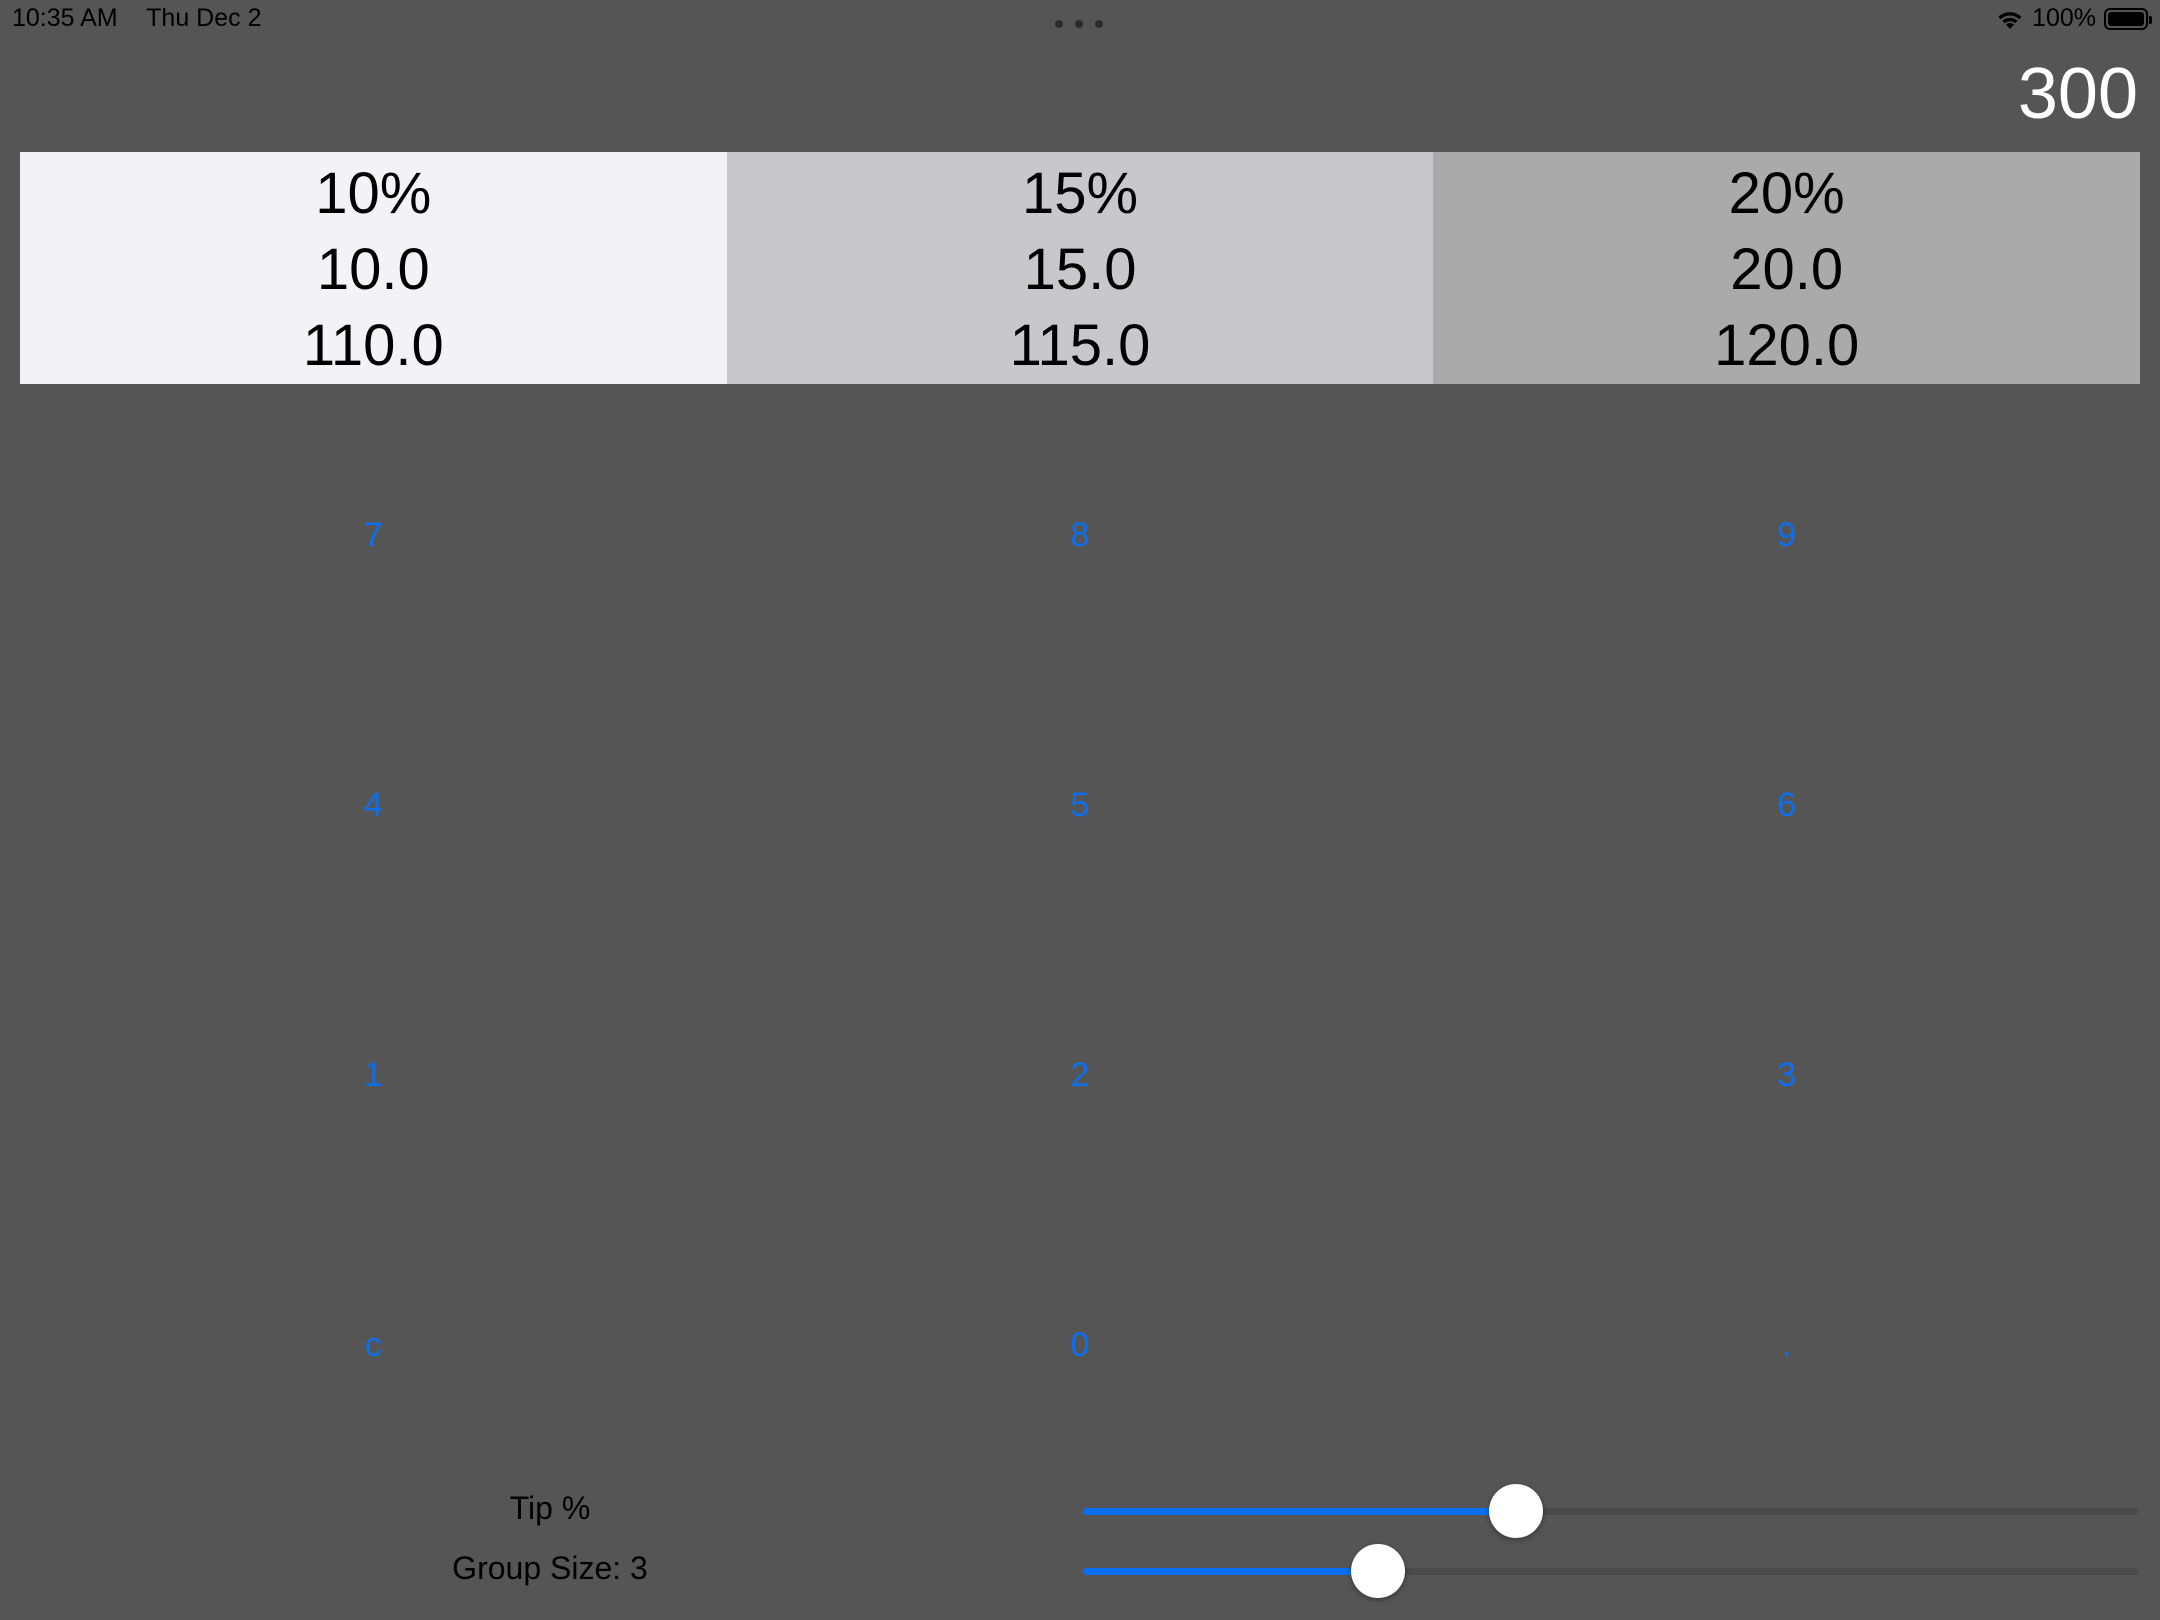  I want to click on status-date: Thu Dec 2, so click(204, 18).